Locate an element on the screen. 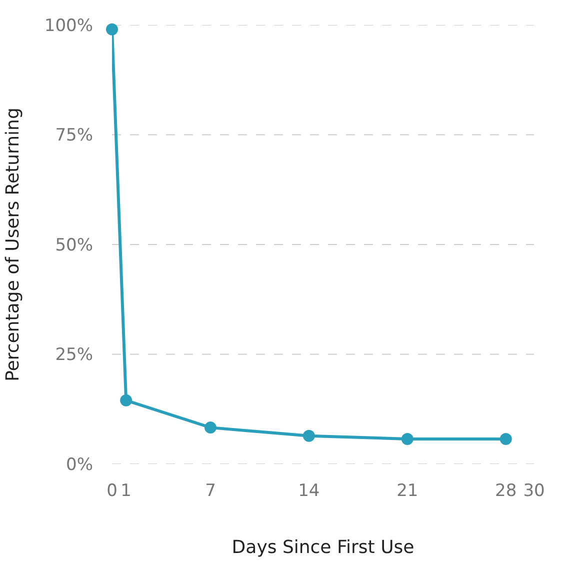 This screenshot has height=566, width=564. y-tick-label: 0% is located at coordinates (79, 464).